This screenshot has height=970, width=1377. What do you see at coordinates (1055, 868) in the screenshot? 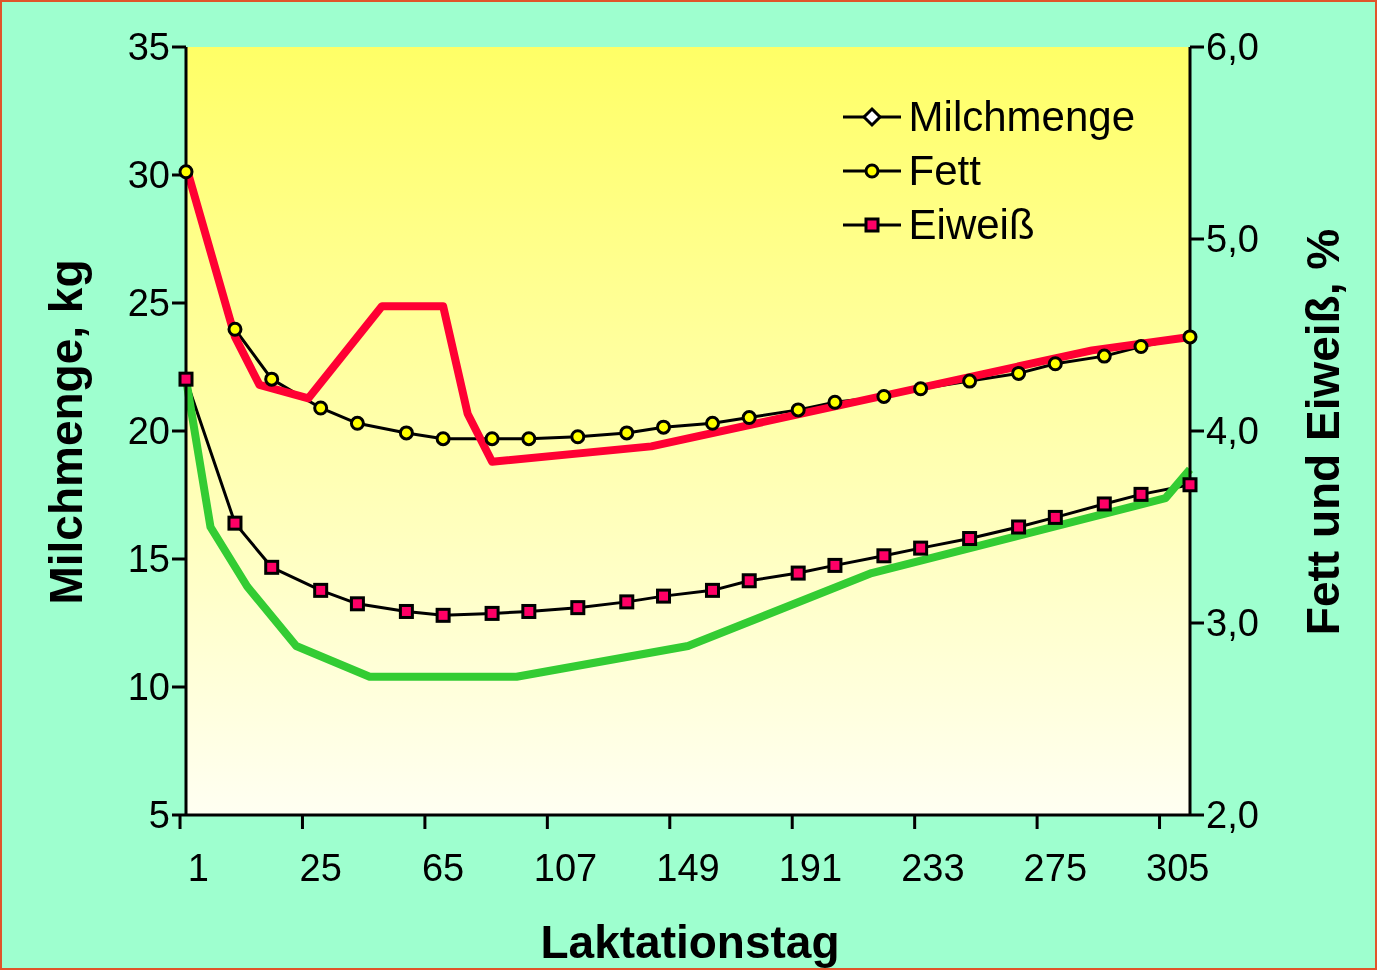
I see `x-tick-label: 275` at bounding box center [1055, 868].